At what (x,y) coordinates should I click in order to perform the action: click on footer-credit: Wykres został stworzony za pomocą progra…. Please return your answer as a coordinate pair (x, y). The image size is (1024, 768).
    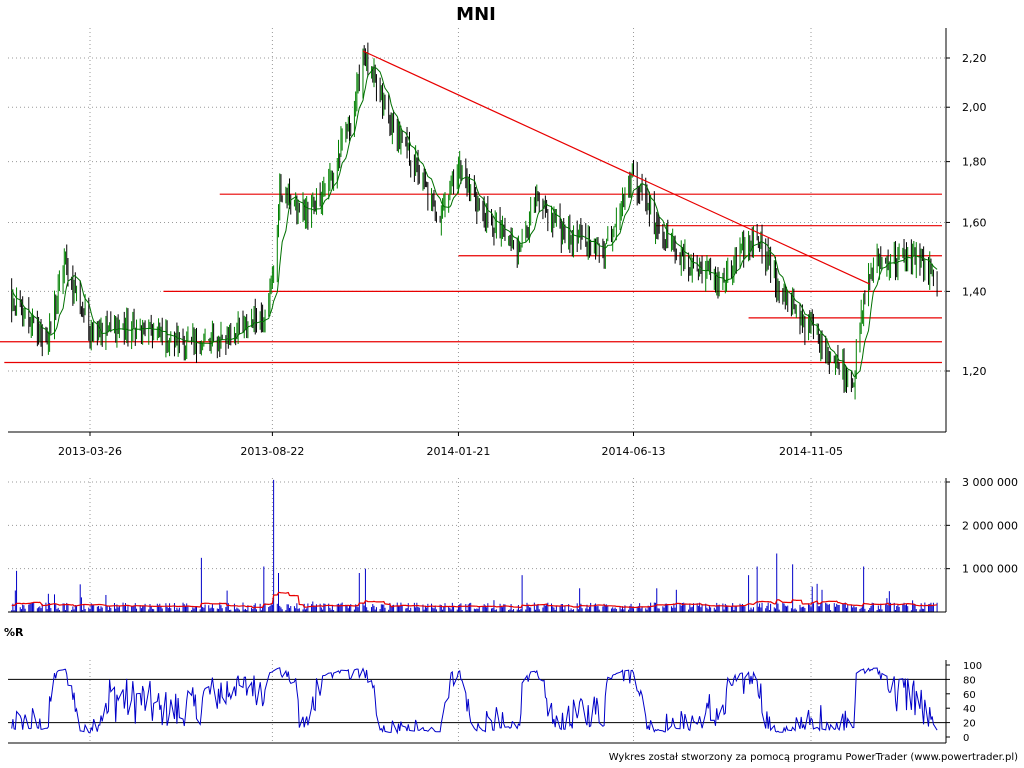
    Looking at the image, I should click on (813, 757).